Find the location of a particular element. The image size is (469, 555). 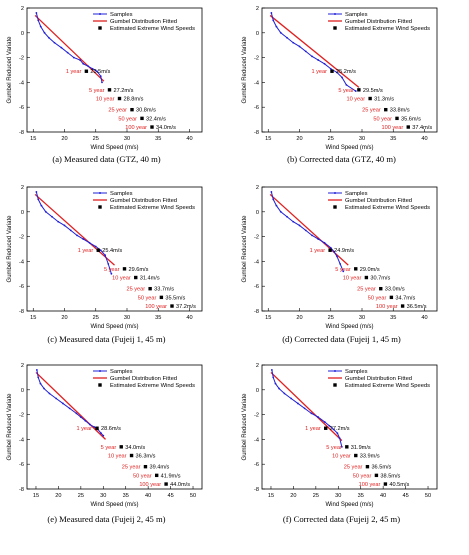

x-tick-label: 20 is located at coordinates (299, 139).